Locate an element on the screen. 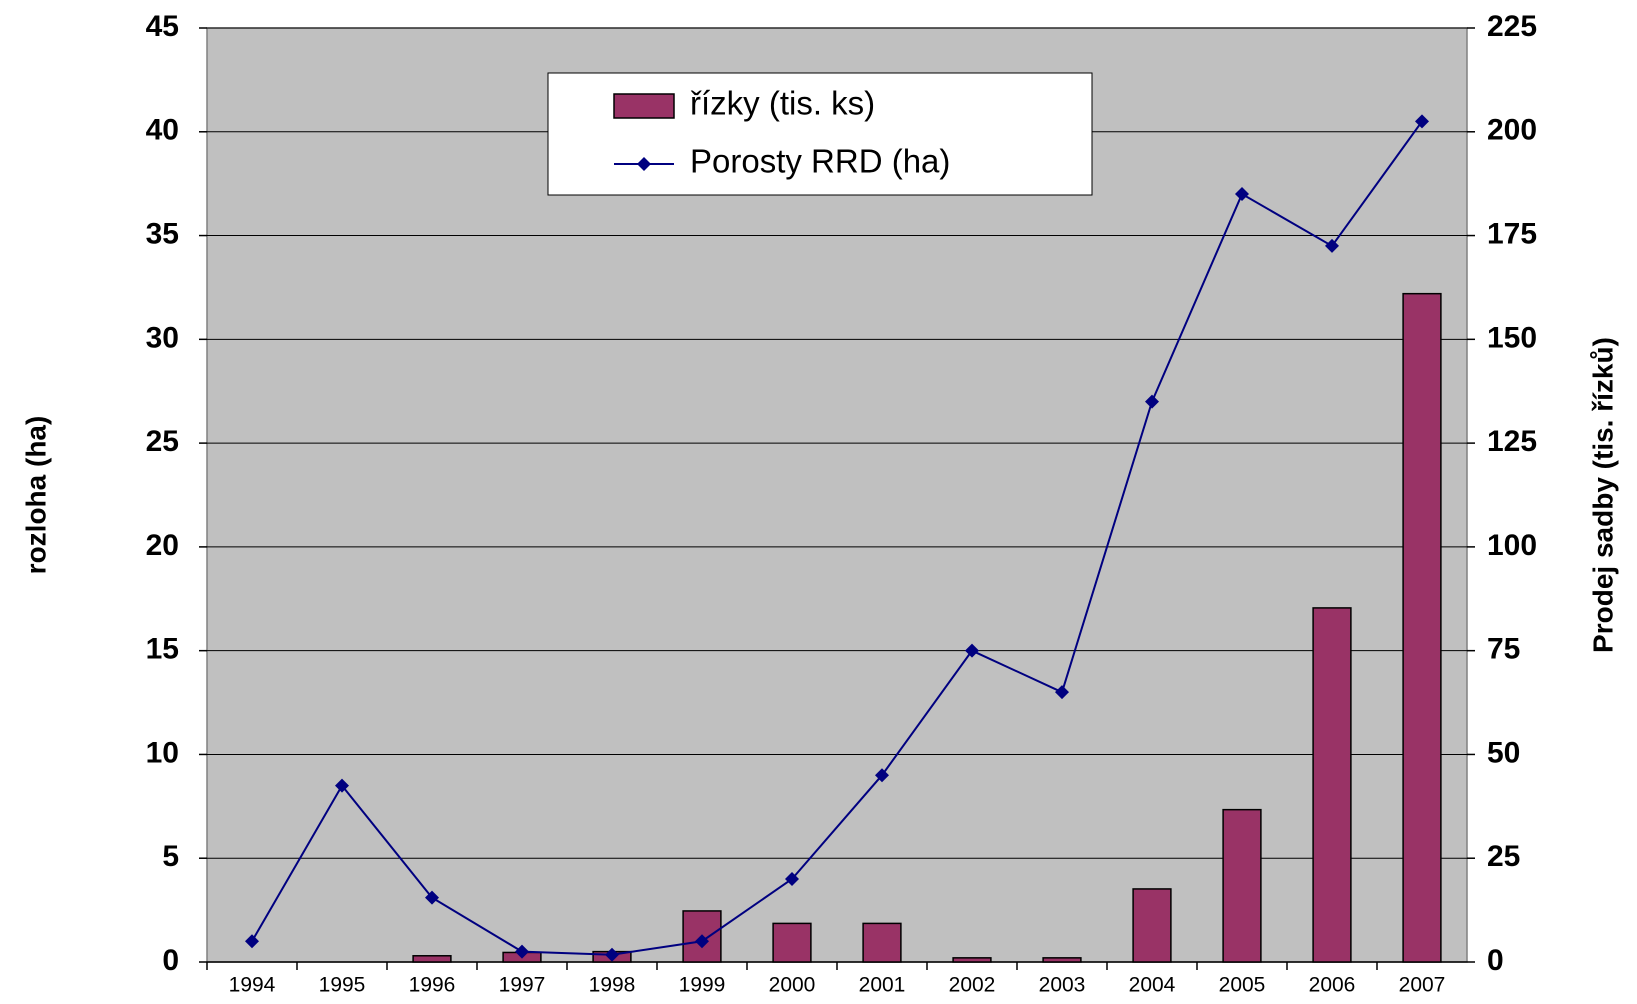  x-tick-label: 2005 is located at coordinates (1242, 985).